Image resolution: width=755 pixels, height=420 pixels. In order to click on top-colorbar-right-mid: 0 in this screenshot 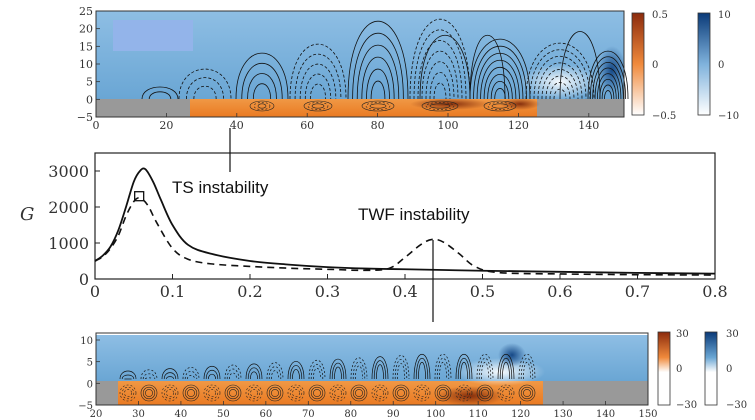, I will do `click(721, 65)`.